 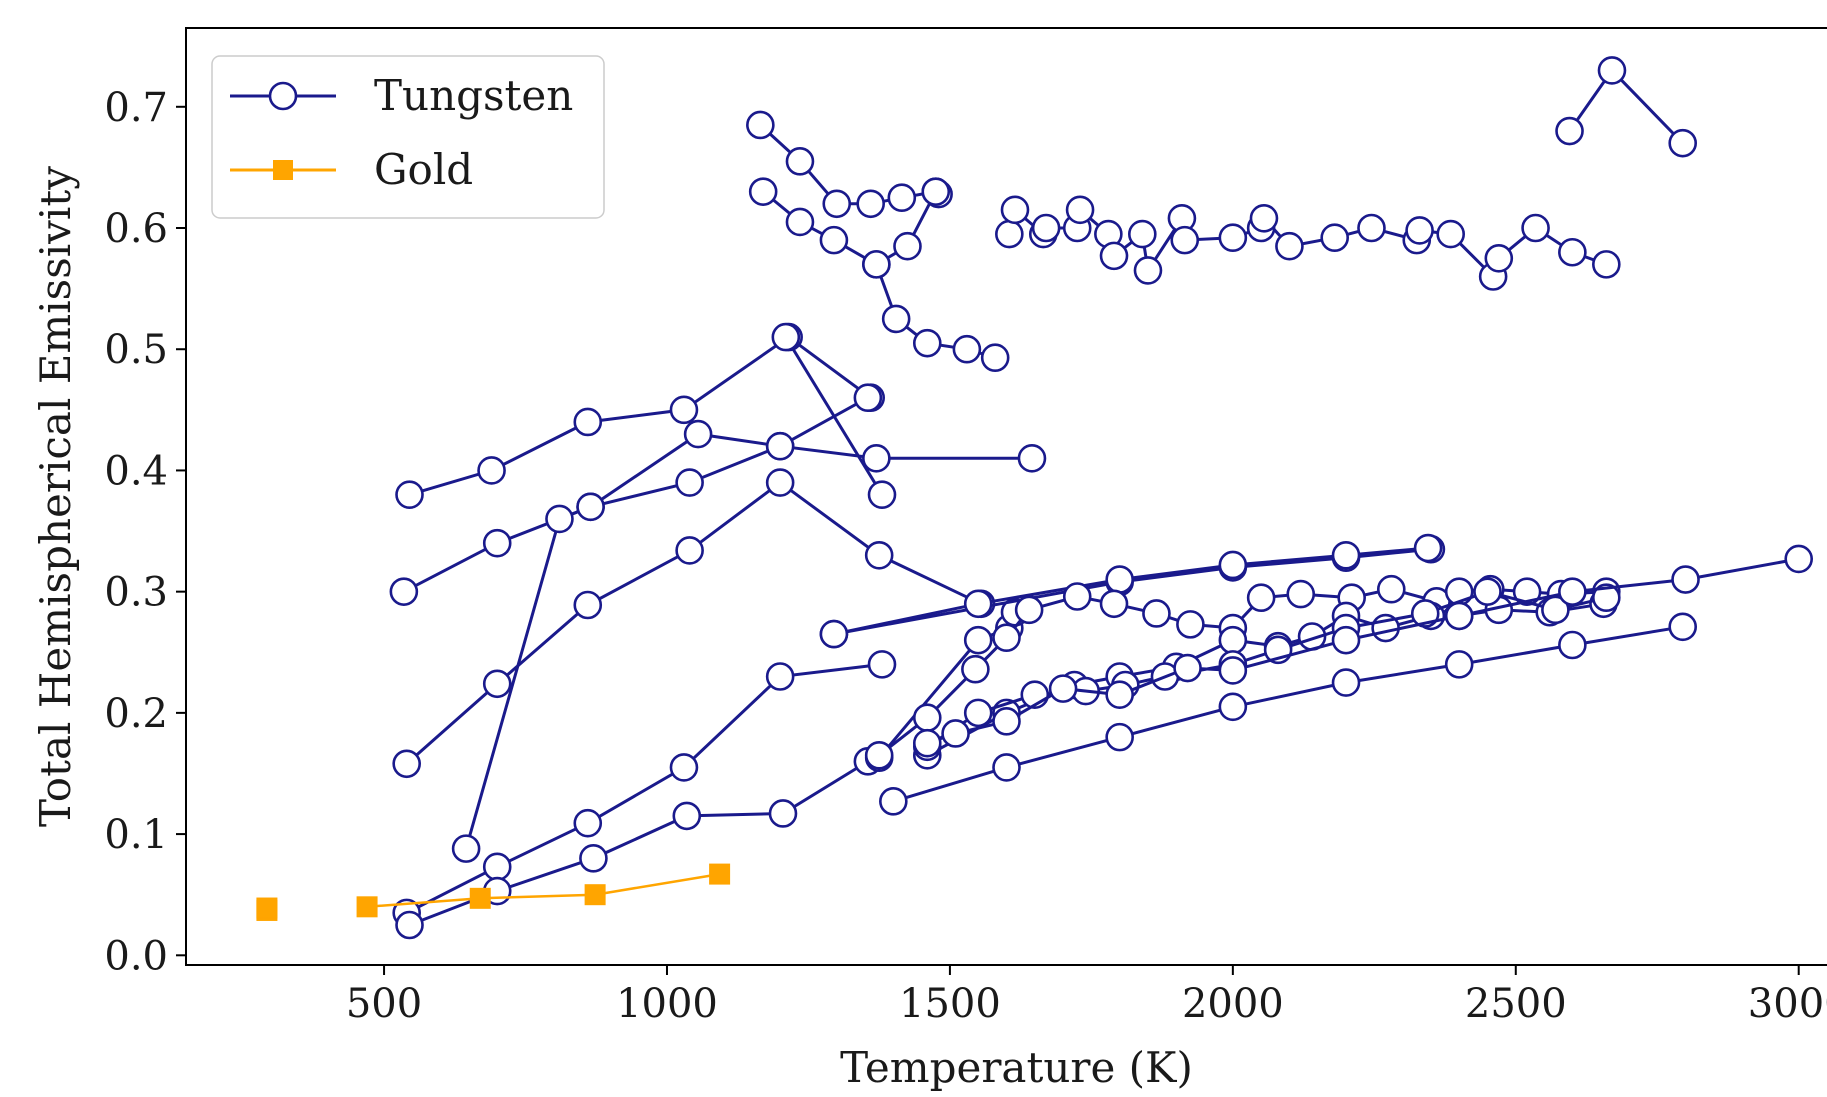 What do you see at coordinates (136, 956) in the screenshot?
I see `y-tick-label: 0.0` at bounding box center [136, 956].